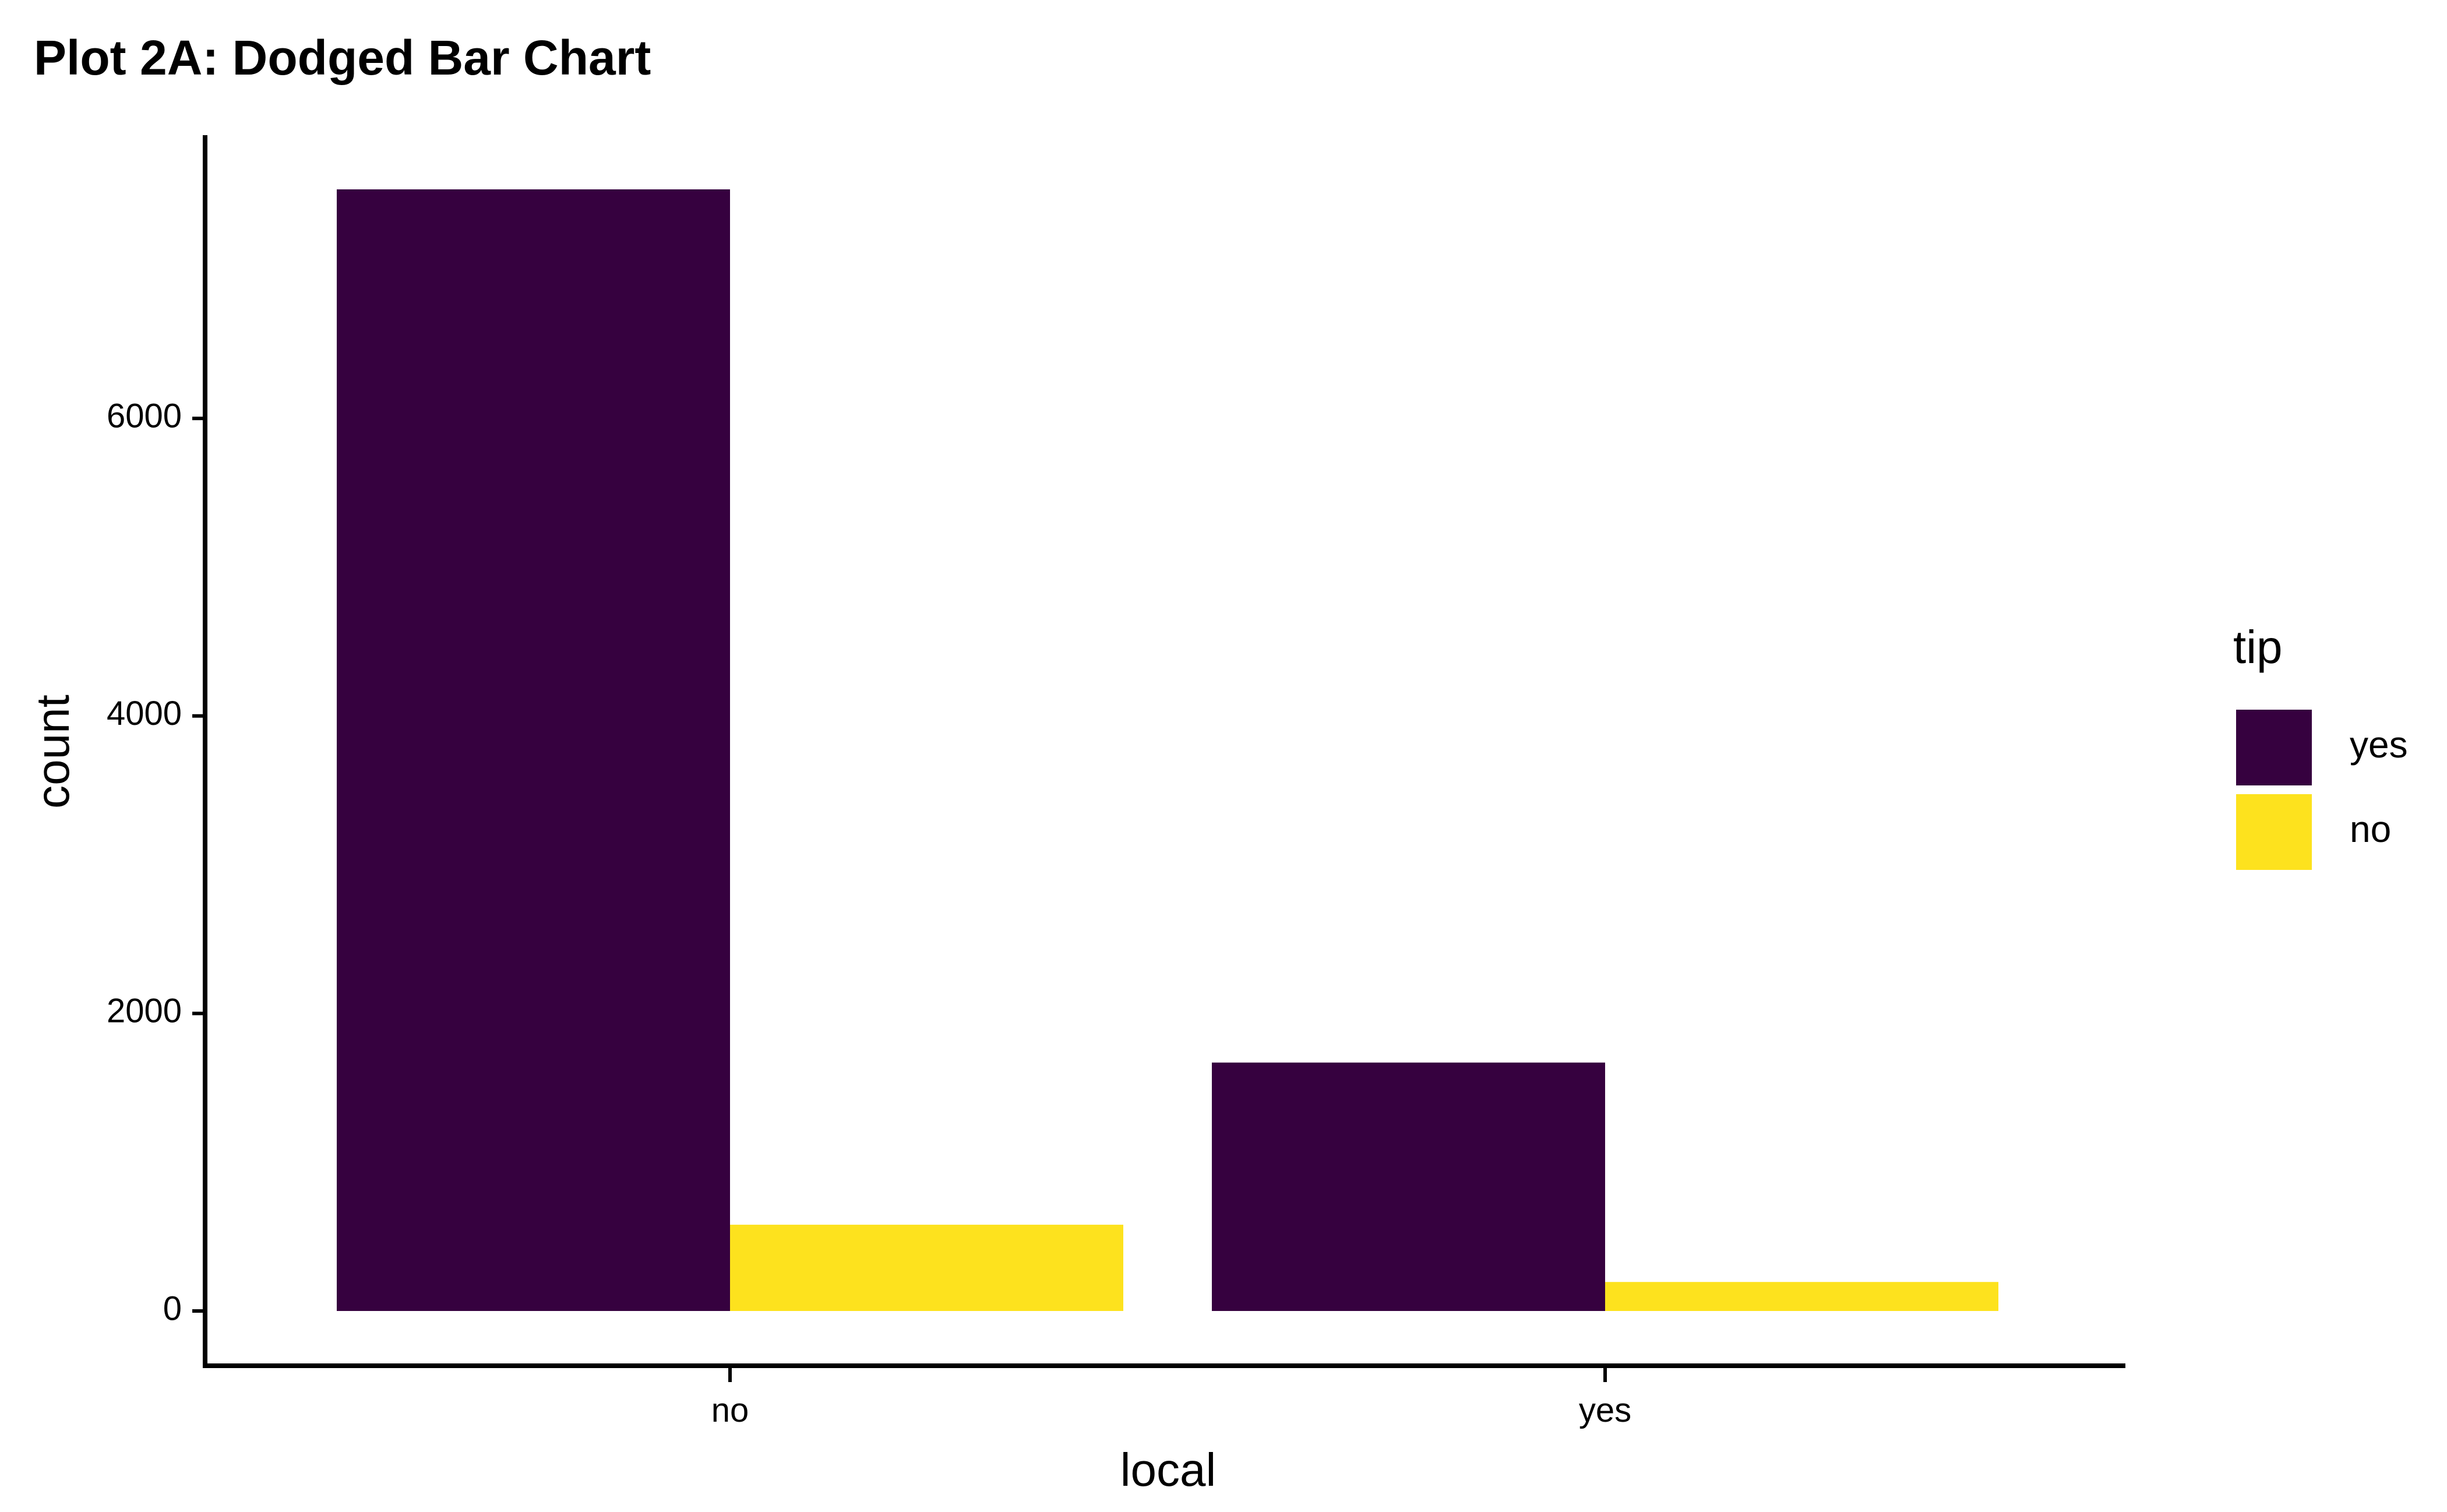  What do you see at coordinates (2379, 745) in the screenshot?
I see `legend-label-yes: yes` at bounding box center [2379, 745].